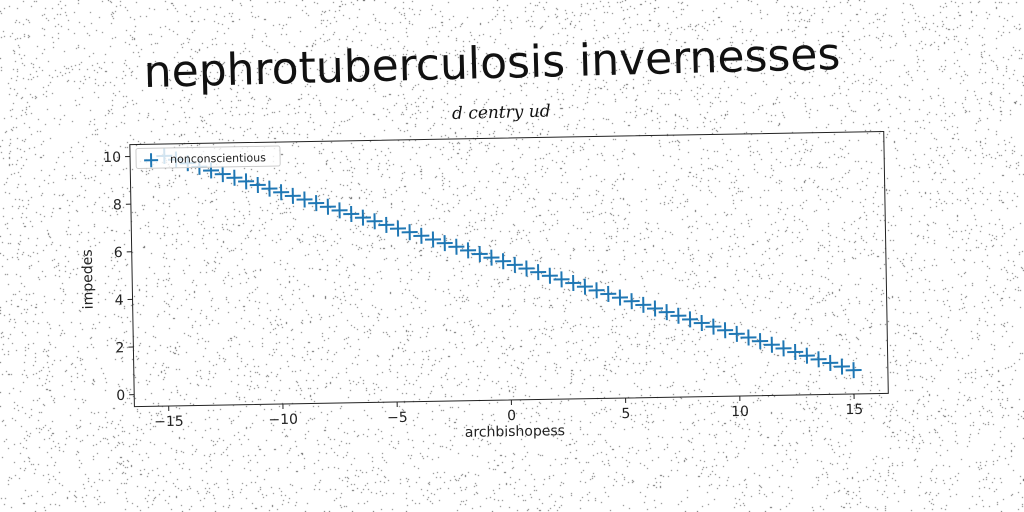 The image size is (1024, 512). I want to click on x-tick: 15, so click(854, 406).